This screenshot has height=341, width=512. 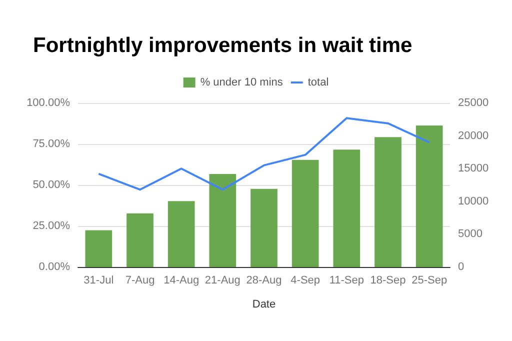 What do you see at coordinates (264, 304) in the screenshot?
I see `x-axis-title: Date` at bounding box center [264, 304].